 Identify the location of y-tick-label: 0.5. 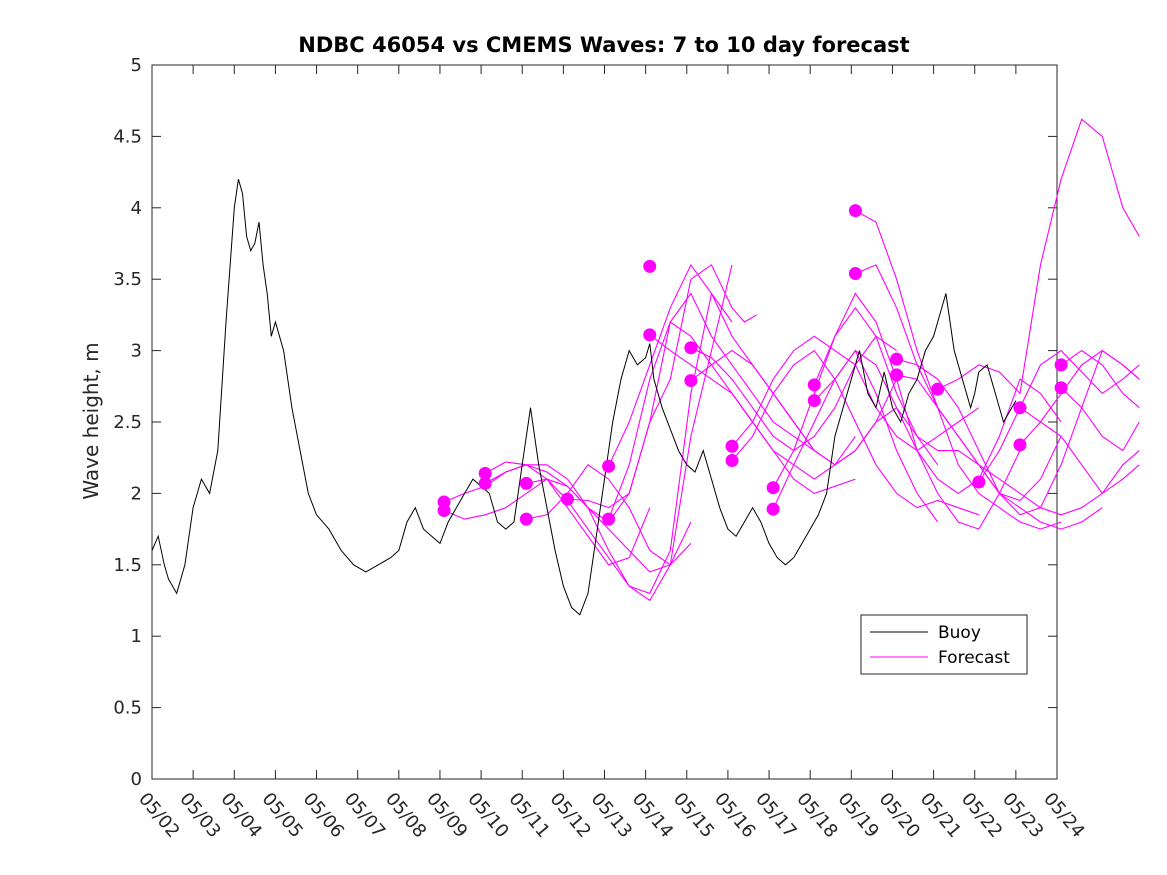
(127, 708).